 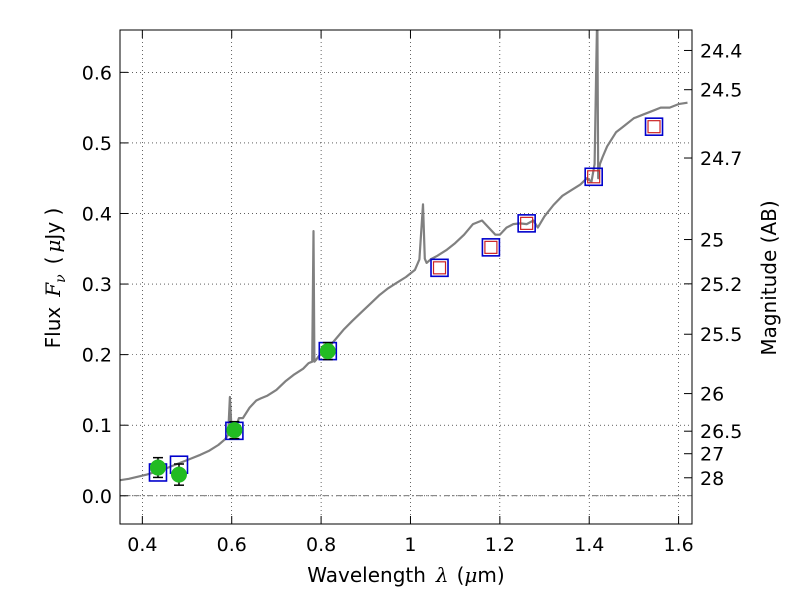 I want to click on magnitude-tick-label: 27, so click(x=712, y=455).